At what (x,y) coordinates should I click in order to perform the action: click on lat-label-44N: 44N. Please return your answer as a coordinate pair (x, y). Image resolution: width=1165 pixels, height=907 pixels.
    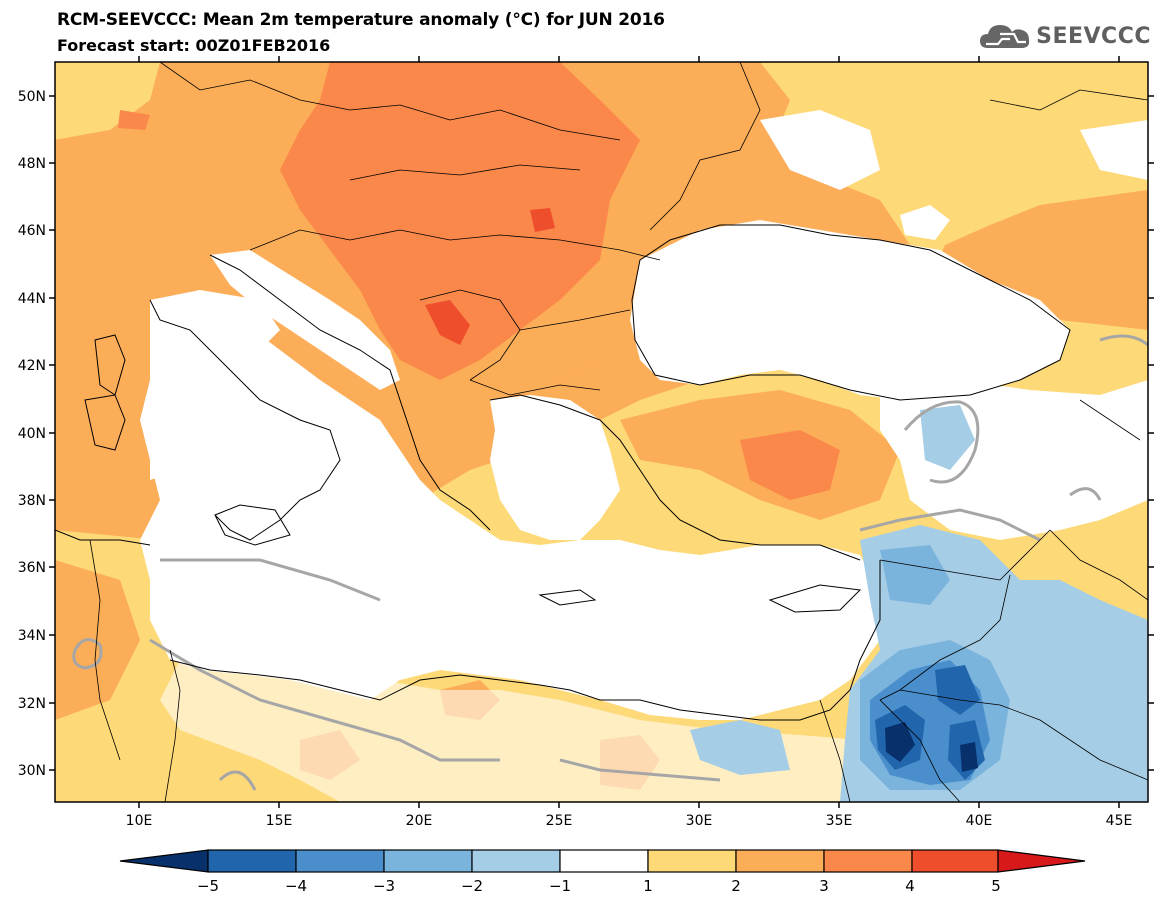
    Looking at the image, I should click on (32, 299).